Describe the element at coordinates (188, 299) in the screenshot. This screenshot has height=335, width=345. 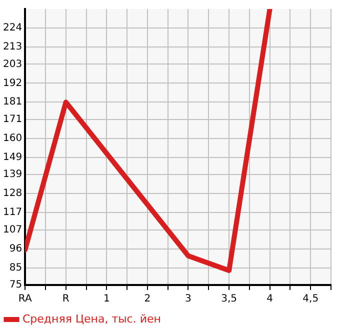
I see `x-tick-label: 3` at that location.